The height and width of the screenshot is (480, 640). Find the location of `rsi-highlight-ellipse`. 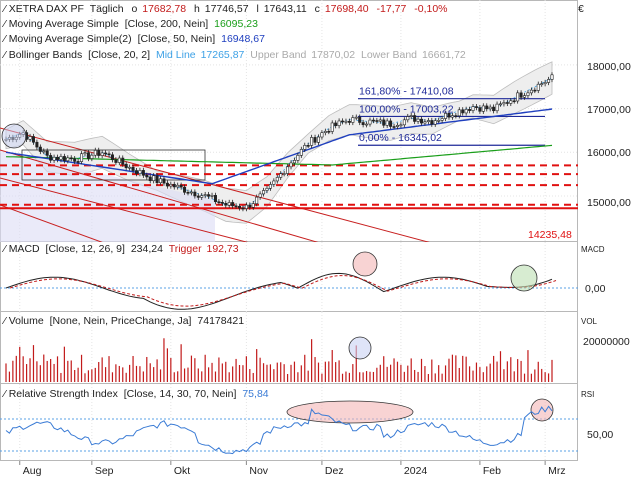

rsi-highlight-ellipse is located at coordinates (350, 412).